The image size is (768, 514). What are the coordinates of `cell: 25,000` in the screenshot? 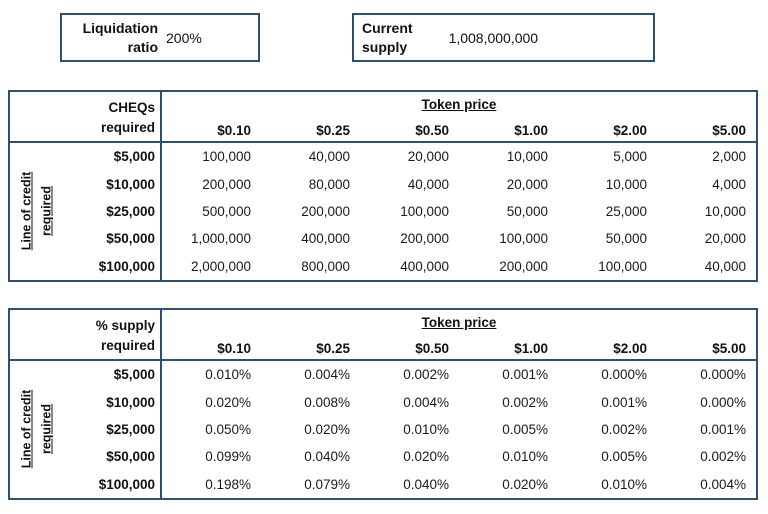 It's located at (626, 211).